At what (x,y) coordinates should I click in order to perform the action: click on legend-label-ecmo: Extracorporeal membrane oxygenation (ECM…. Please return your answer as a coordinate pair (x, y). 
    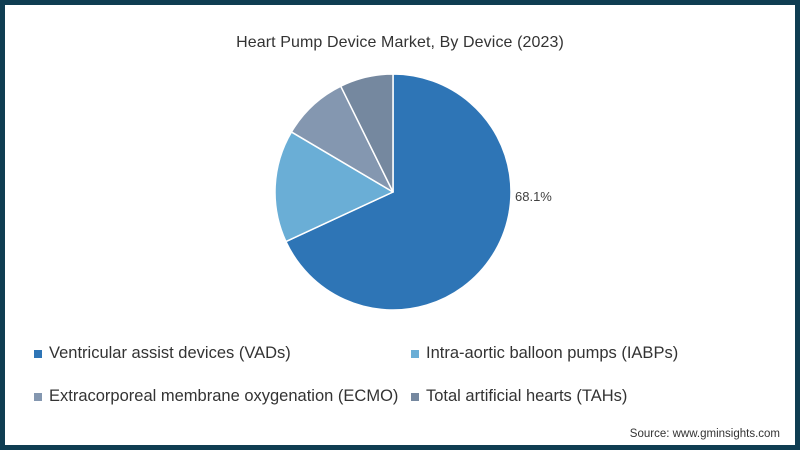
    Looking at the image, I should click on (224, 396).